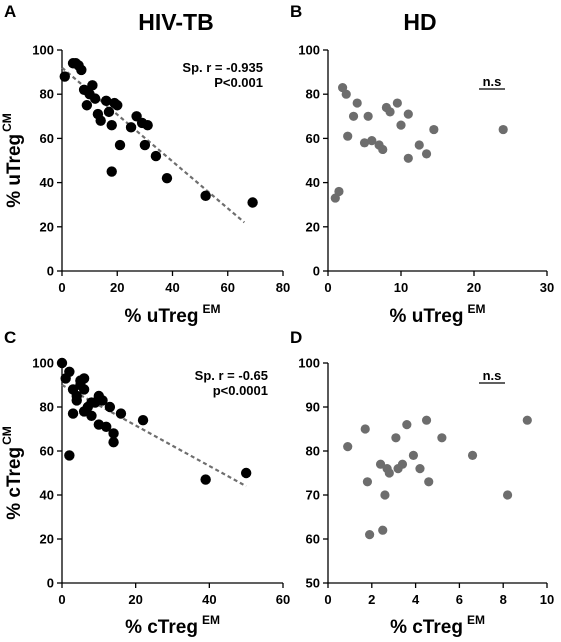  Describe the element at coordinates (153, 145) in the screenshot. I see `trend-line` at that location.